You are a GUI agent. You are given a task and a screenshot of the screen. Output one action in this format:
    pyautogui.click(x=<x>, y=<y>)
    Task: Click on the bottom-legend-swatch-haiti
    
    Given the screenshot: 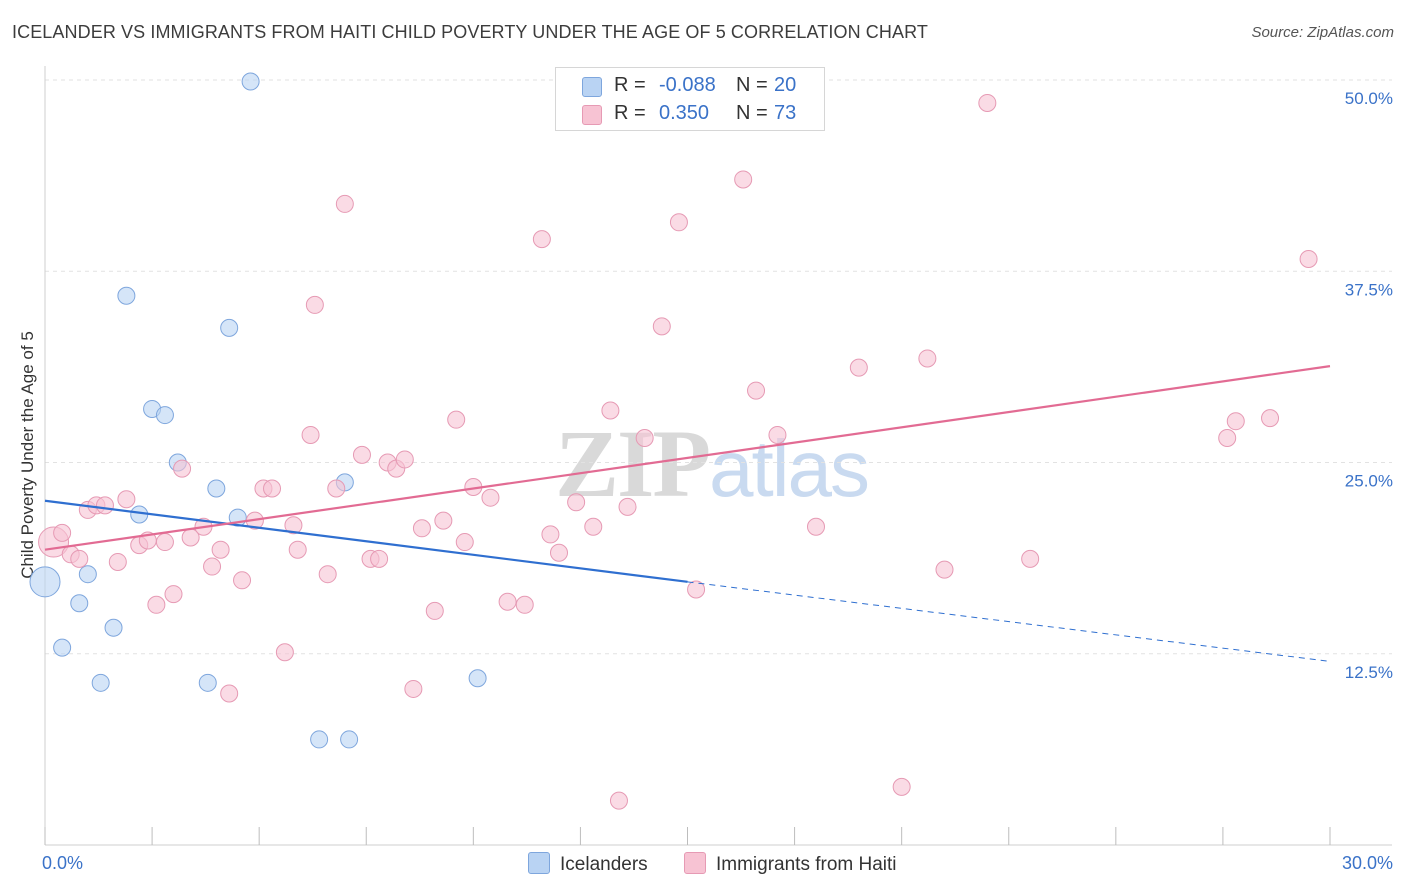 What is the action you would take?
    pyautogui.click(x=695, y=863)
    